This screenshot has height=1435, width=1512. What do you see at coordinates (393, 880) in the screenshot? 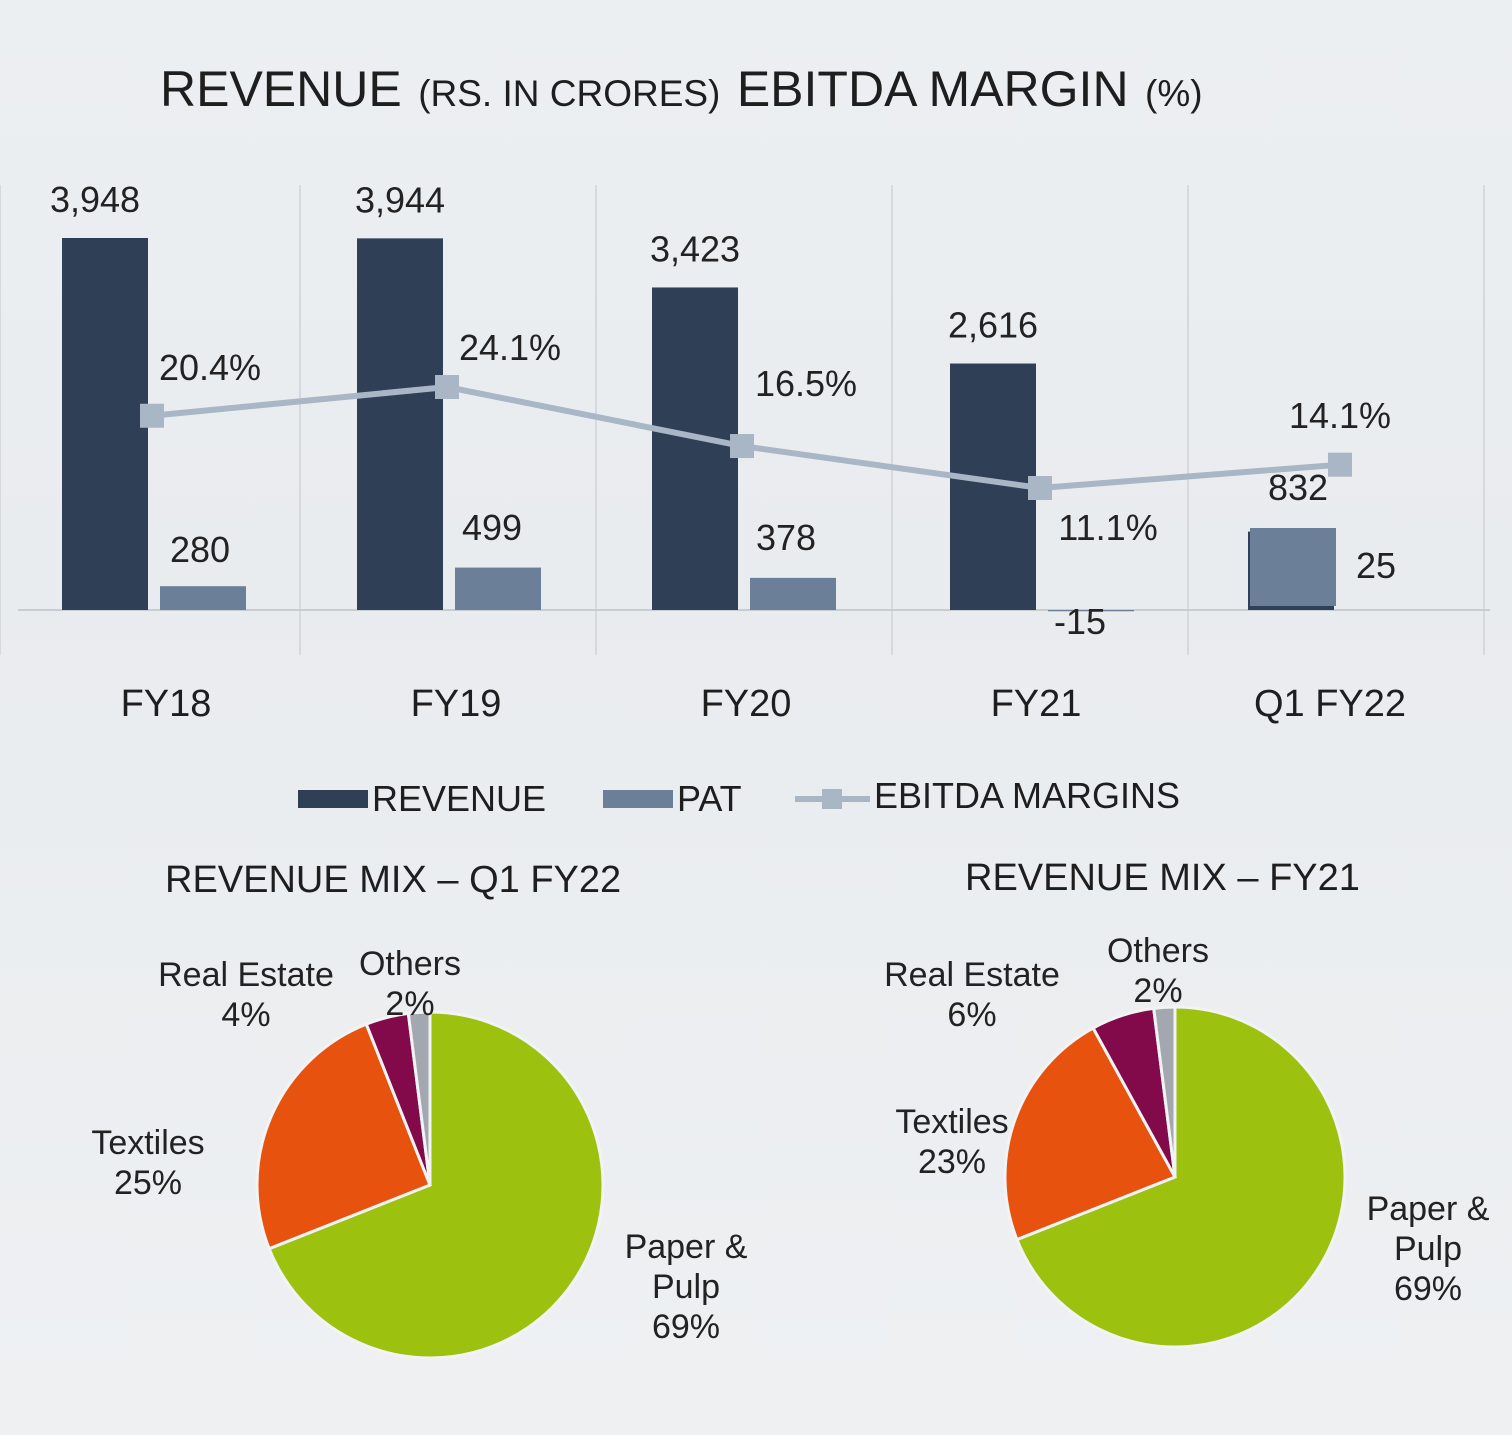
I see `pie-title-q1fy22: REVENUE MIX – Q1 FY22` at bounding box center [393, 880].